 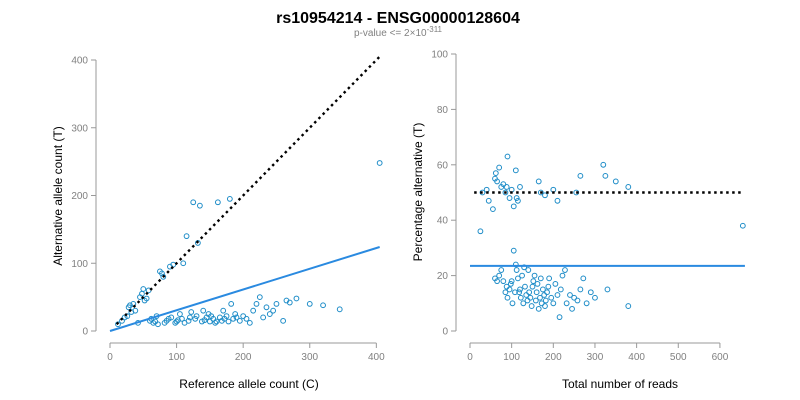 I want to click on y-tick-label: 100, so click(x=79, y=264).